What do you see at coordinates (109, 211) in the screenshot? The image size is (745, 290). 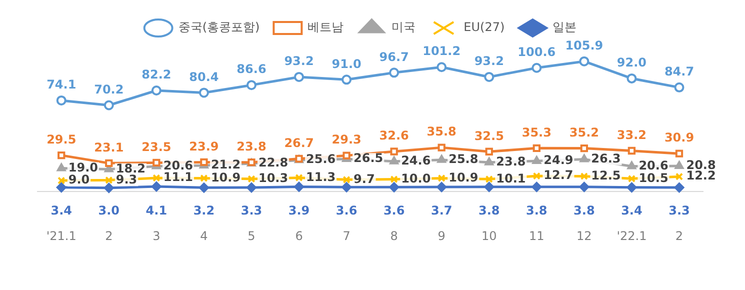 I see `data-label: 3.0` at bounding box center [109, 211].